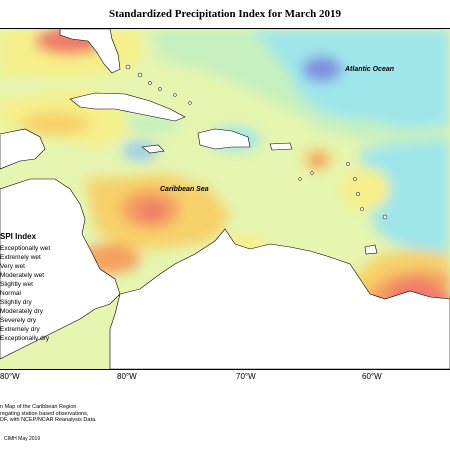 This screenshot has height=450, width=450. What do you see at coordinates (365, 189) in the screenshot?
I see `dry-area-antilles` at bounding box center [365, 189].